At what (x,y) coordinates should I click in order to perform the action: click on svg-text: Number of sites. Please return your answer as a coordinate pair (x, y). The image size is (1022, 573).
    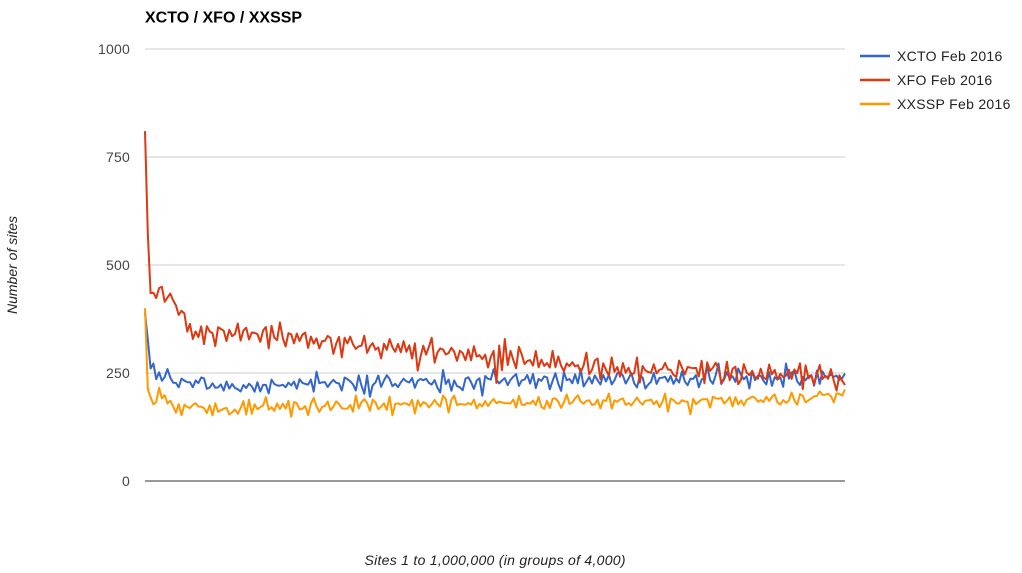
    Looking at the image, I should click on (12, 265).